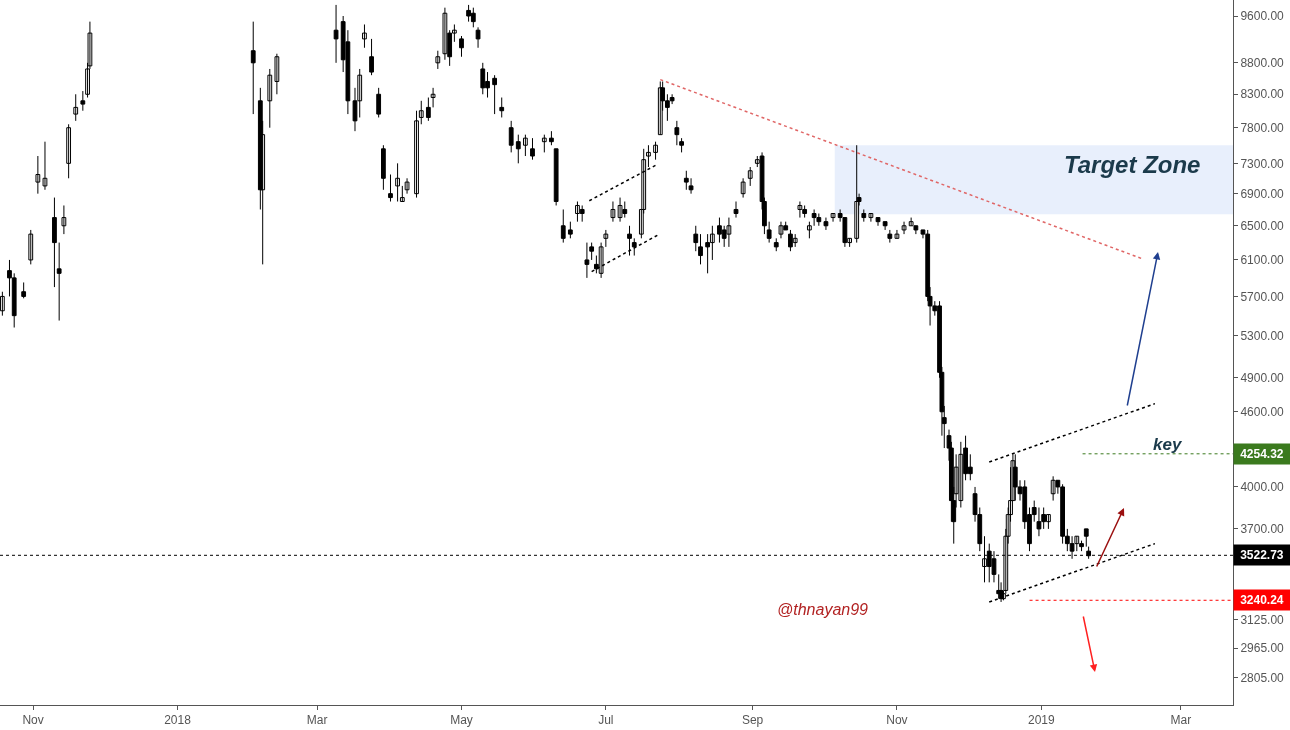  Describe the element at coordinates (1262, 16) in the screenshot. I see `y-tick-label: 9600.00` at that location.